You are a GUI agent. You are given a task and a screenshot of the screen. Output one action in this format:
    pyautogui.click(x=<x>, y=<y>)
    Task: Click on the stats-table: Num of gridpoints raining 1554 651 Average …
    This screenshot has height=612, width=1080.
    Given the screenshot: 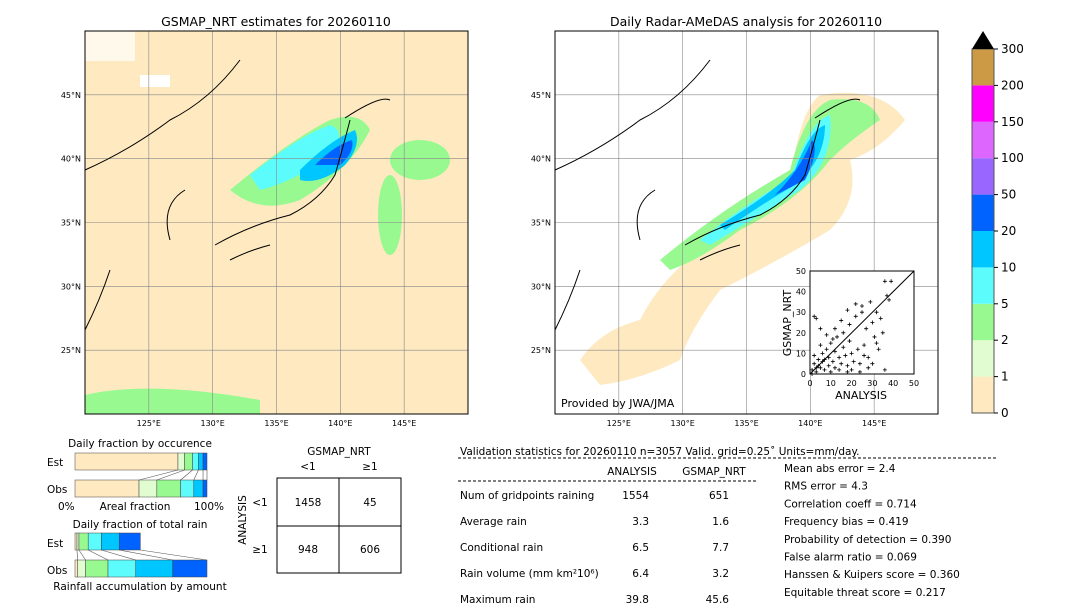 What is the action you would take?
    pyautogui.click(x=710, y=534)
    